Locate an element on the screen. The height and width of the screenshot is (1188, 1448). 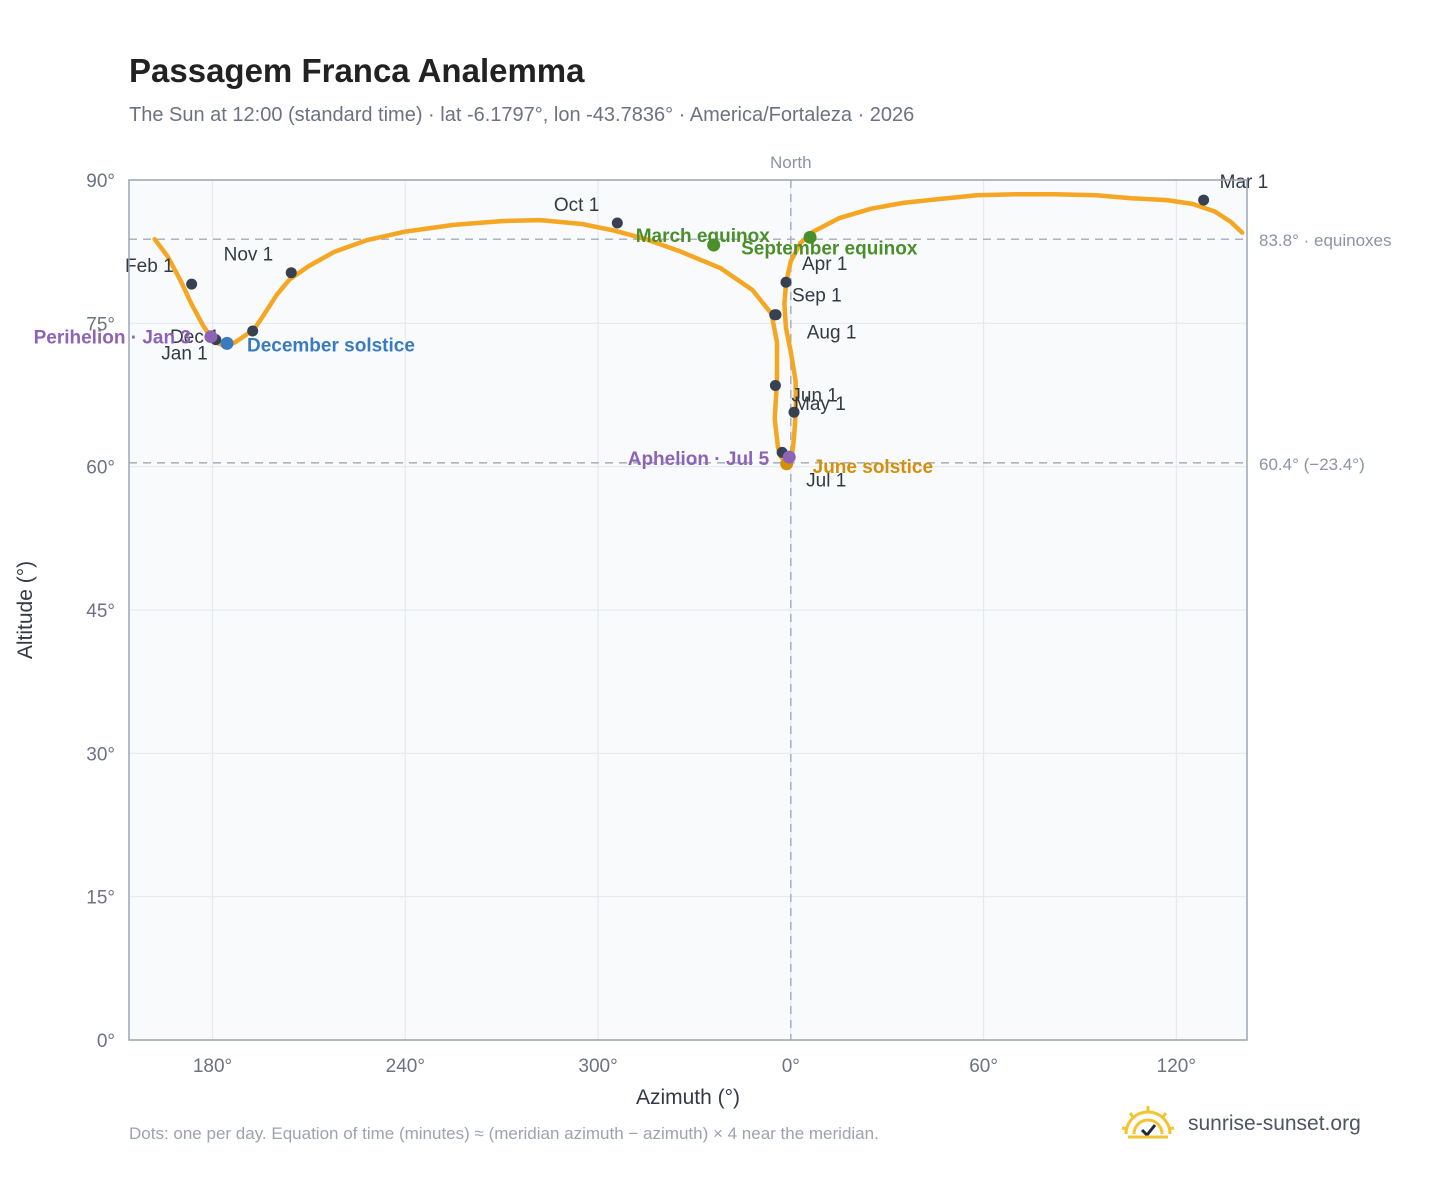
x-tick-label: 300° is located at coordinates (597, 1066).